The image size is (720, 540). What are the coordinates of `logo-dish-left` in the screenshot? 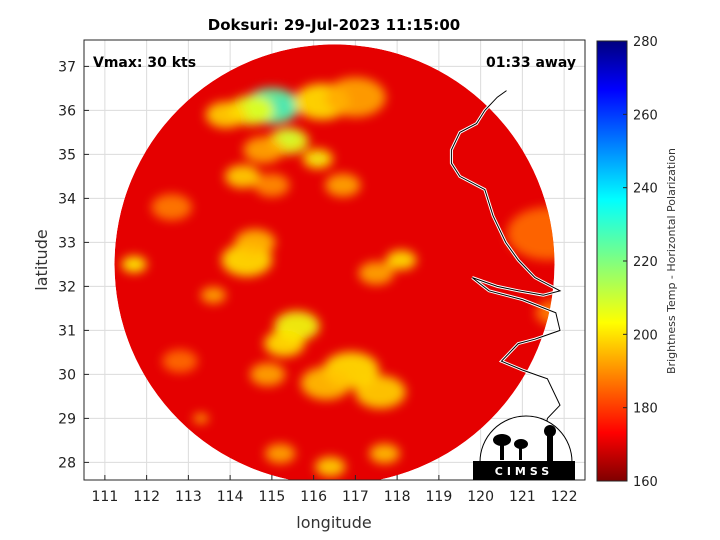 It's located at (502, 440).